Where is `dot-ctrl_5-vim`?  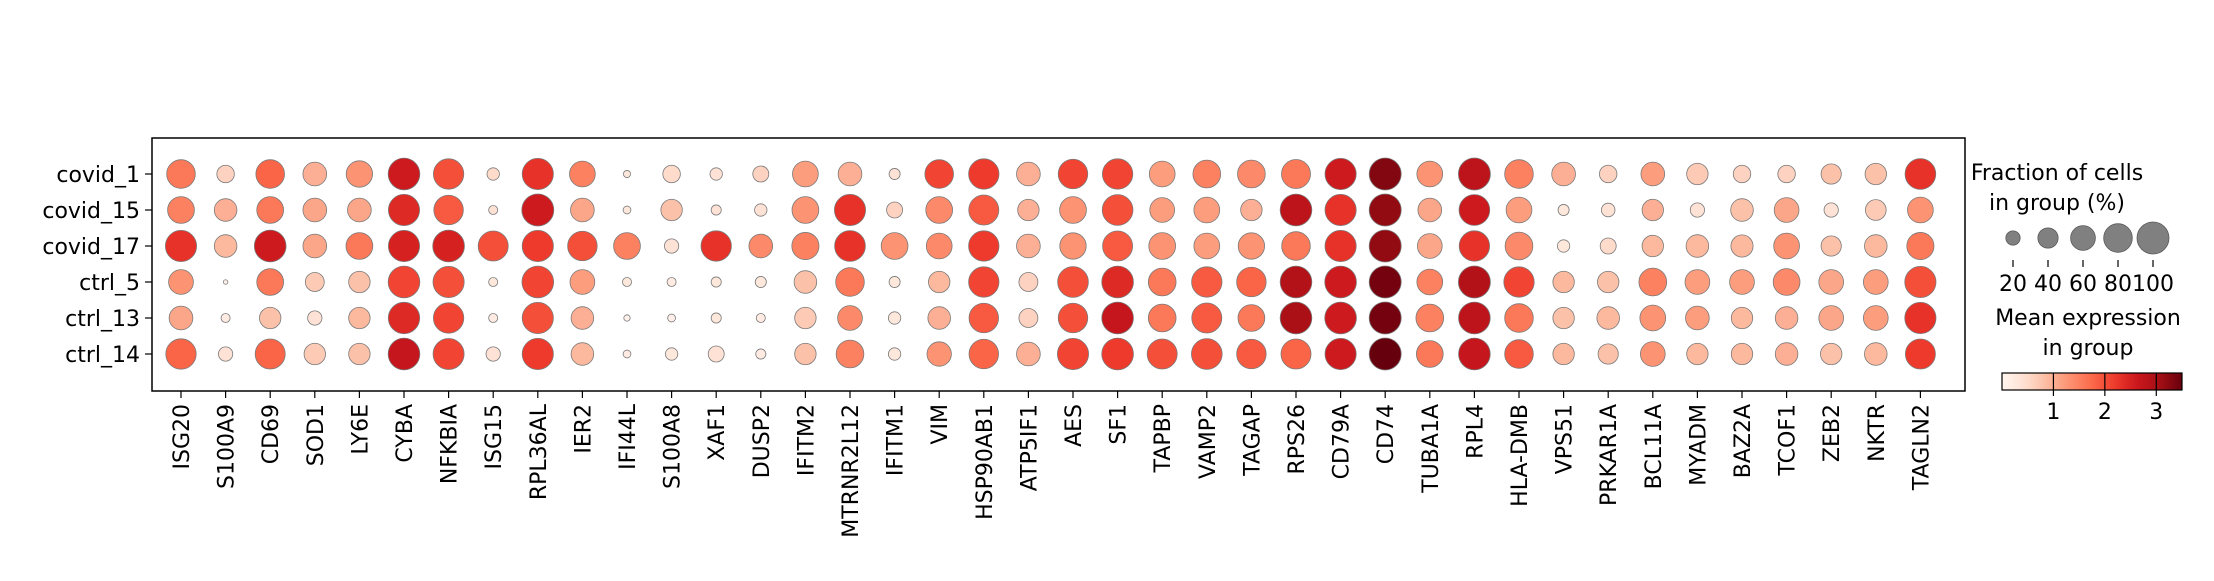 dot-ctrl_5-vim is located at coordinates (939, 282).